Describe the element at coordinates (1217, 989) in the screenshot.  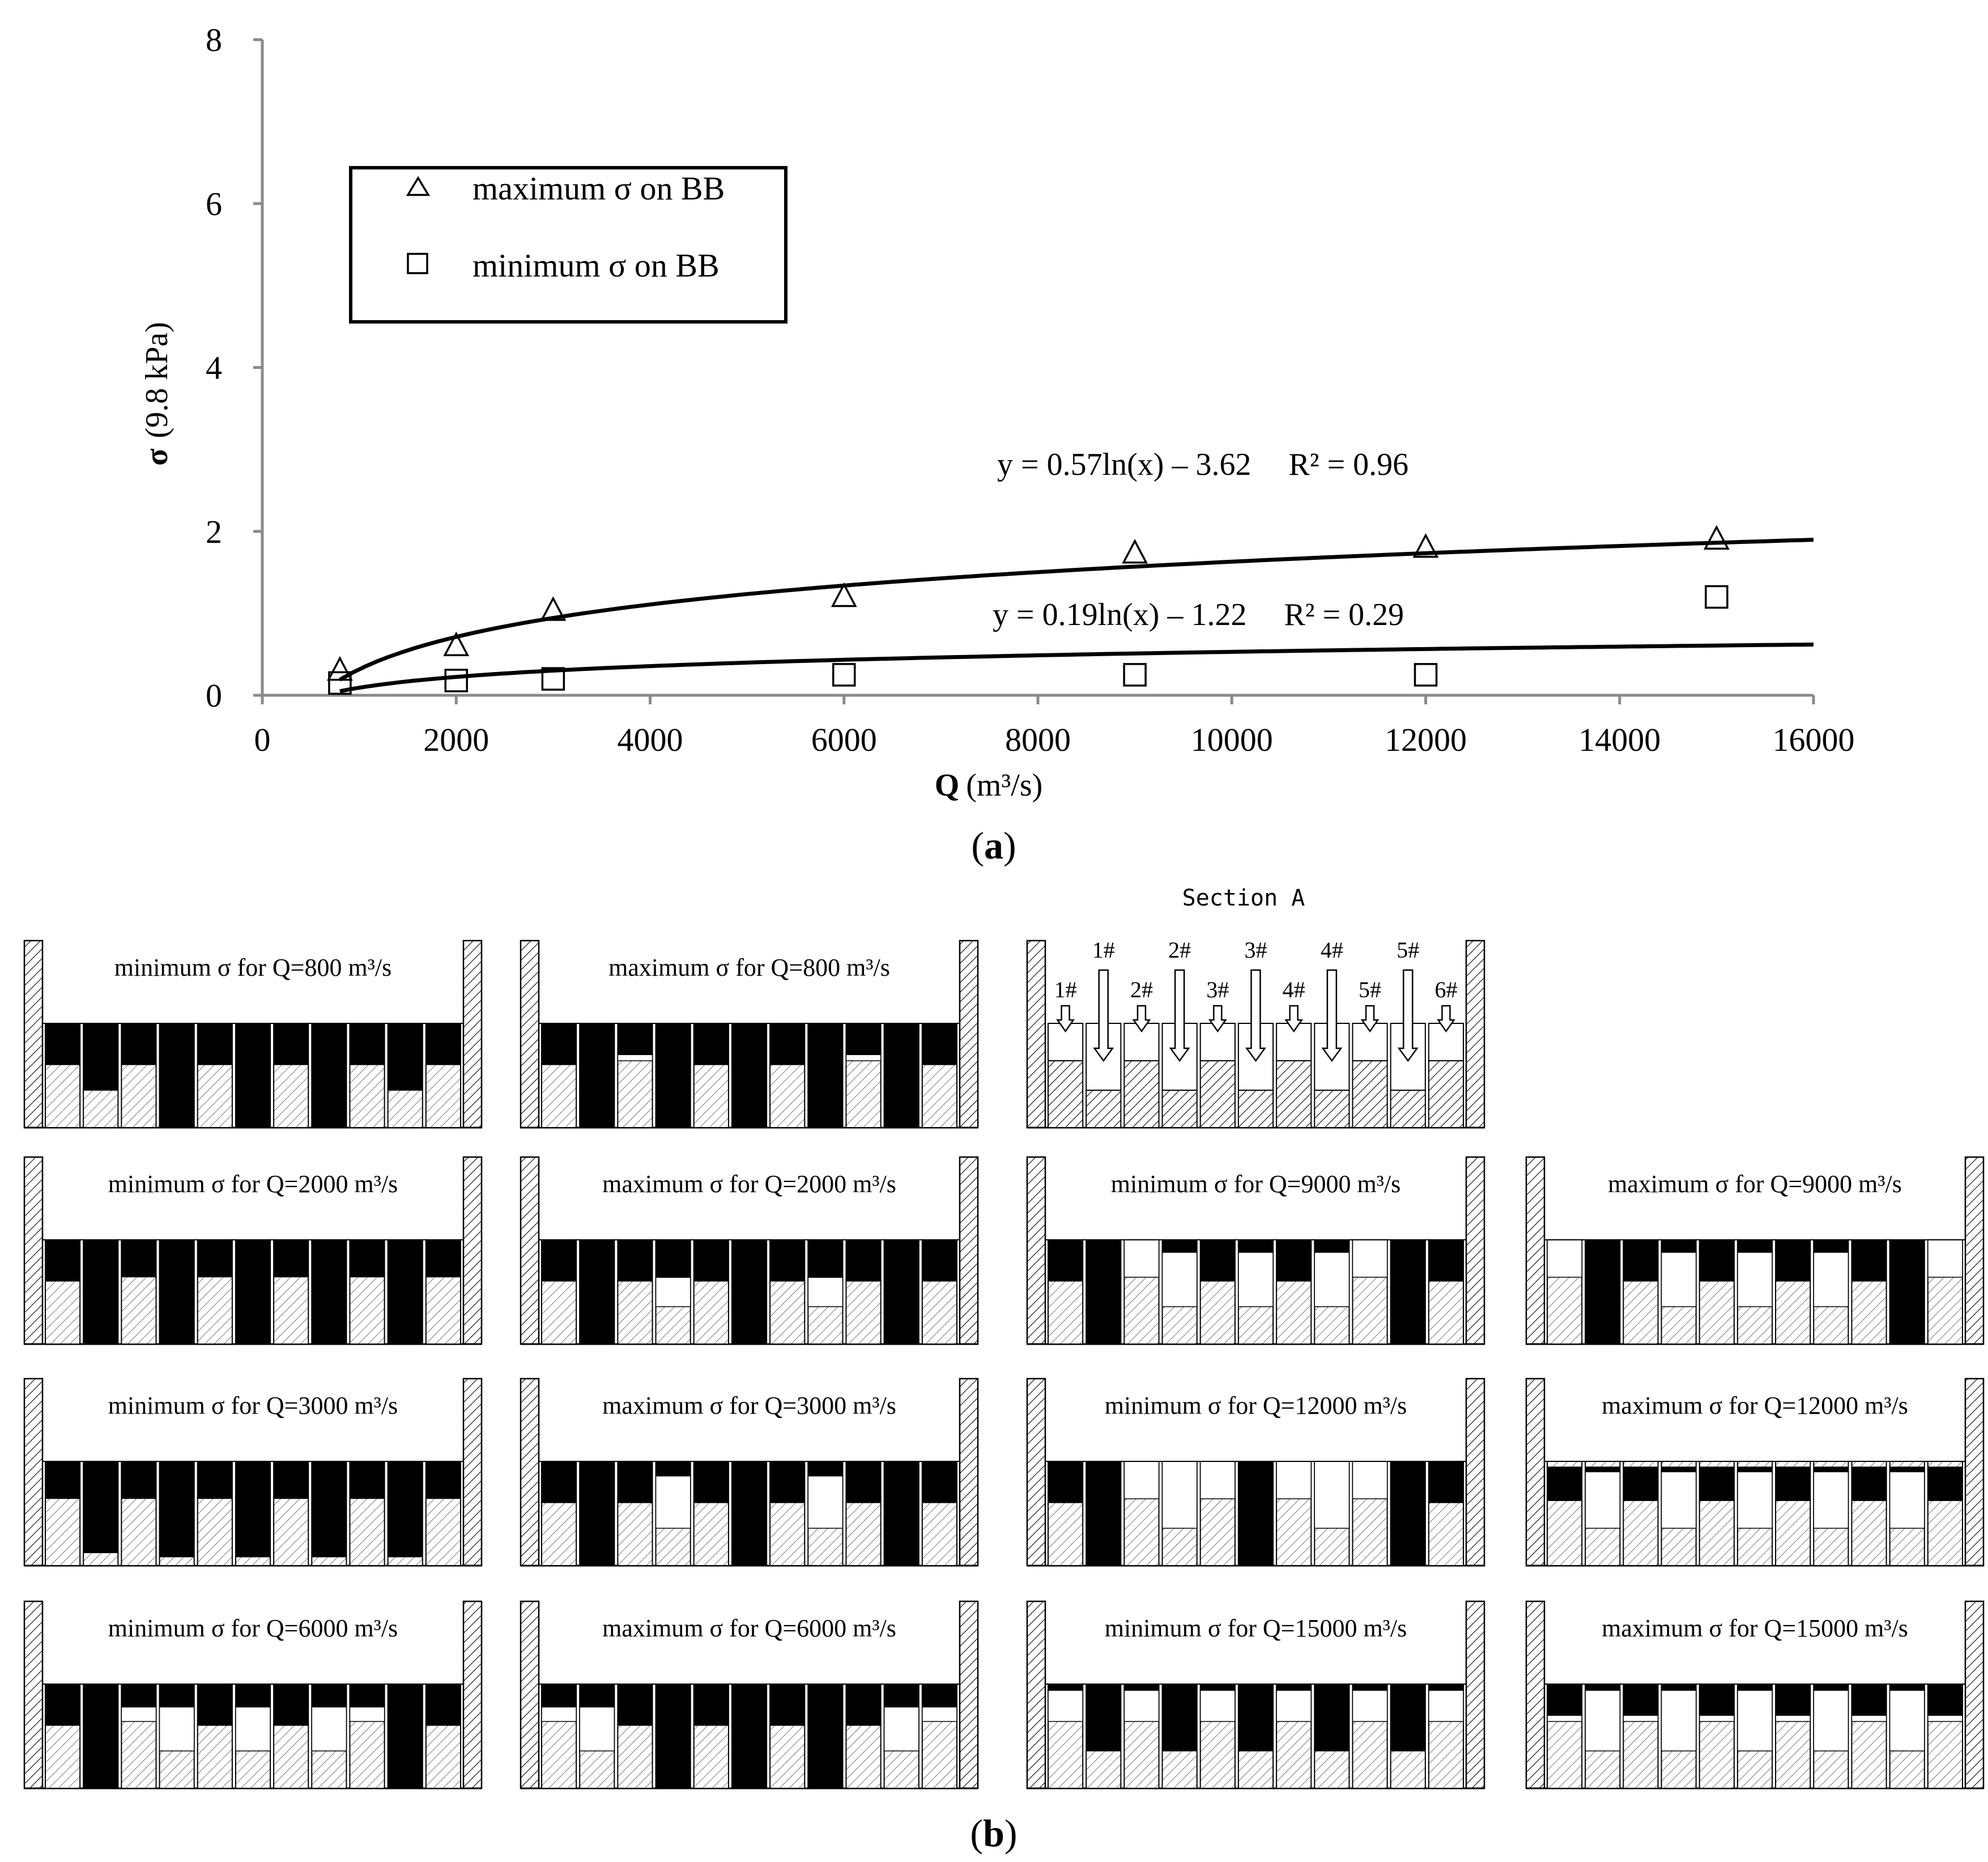
I see `shallow-gate-label: 3#` at that location.